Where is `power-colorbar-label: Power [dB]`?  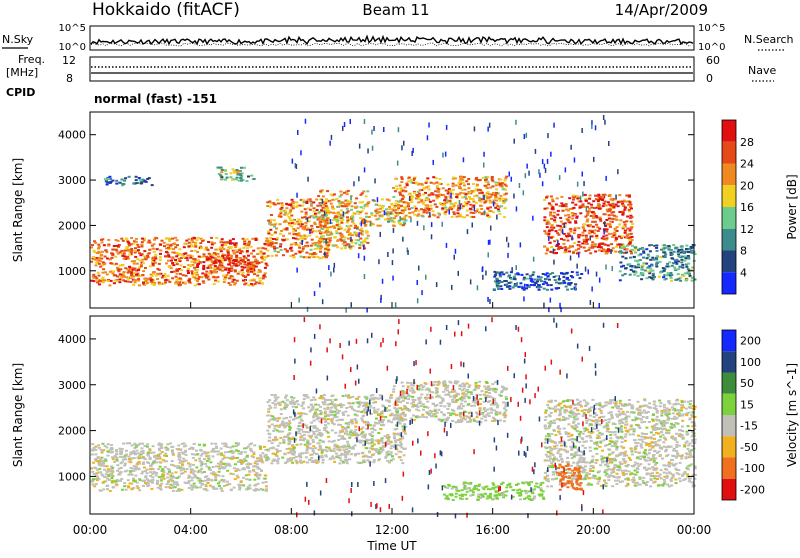 power-colorbar-label: Power [dB] is located at coordinates (792, 206).